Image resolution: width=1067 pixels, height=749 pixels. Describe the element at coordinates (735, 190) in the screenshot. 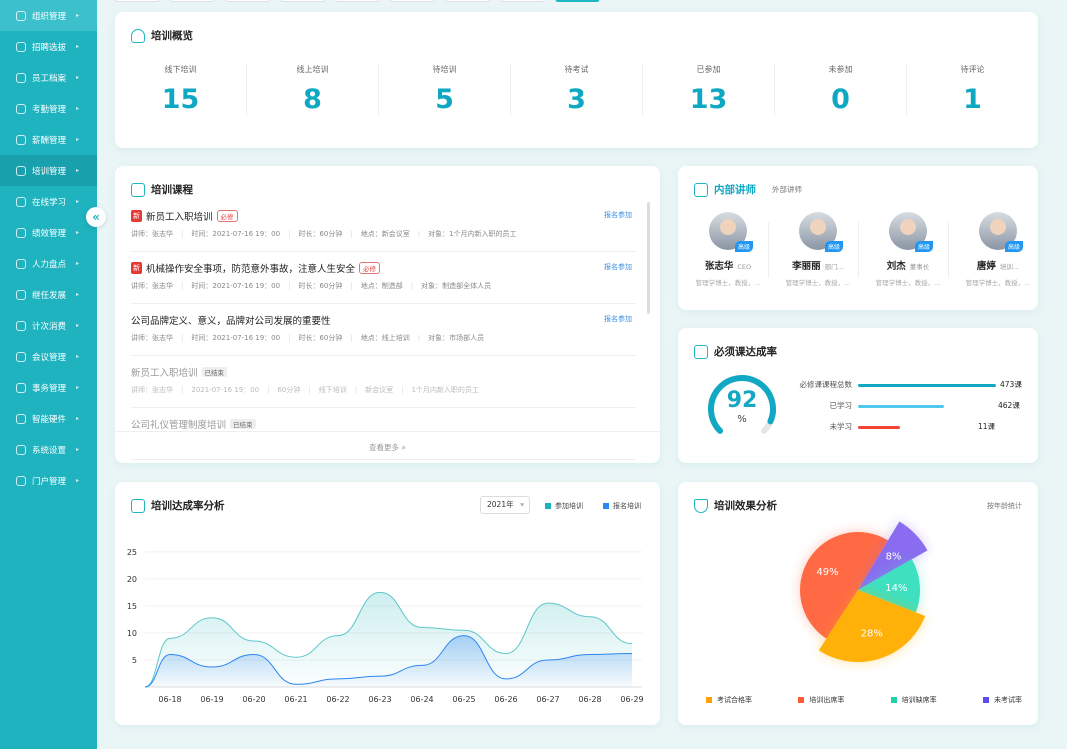

I see `tab-internal-lecturers: 内部讲师` at that location.